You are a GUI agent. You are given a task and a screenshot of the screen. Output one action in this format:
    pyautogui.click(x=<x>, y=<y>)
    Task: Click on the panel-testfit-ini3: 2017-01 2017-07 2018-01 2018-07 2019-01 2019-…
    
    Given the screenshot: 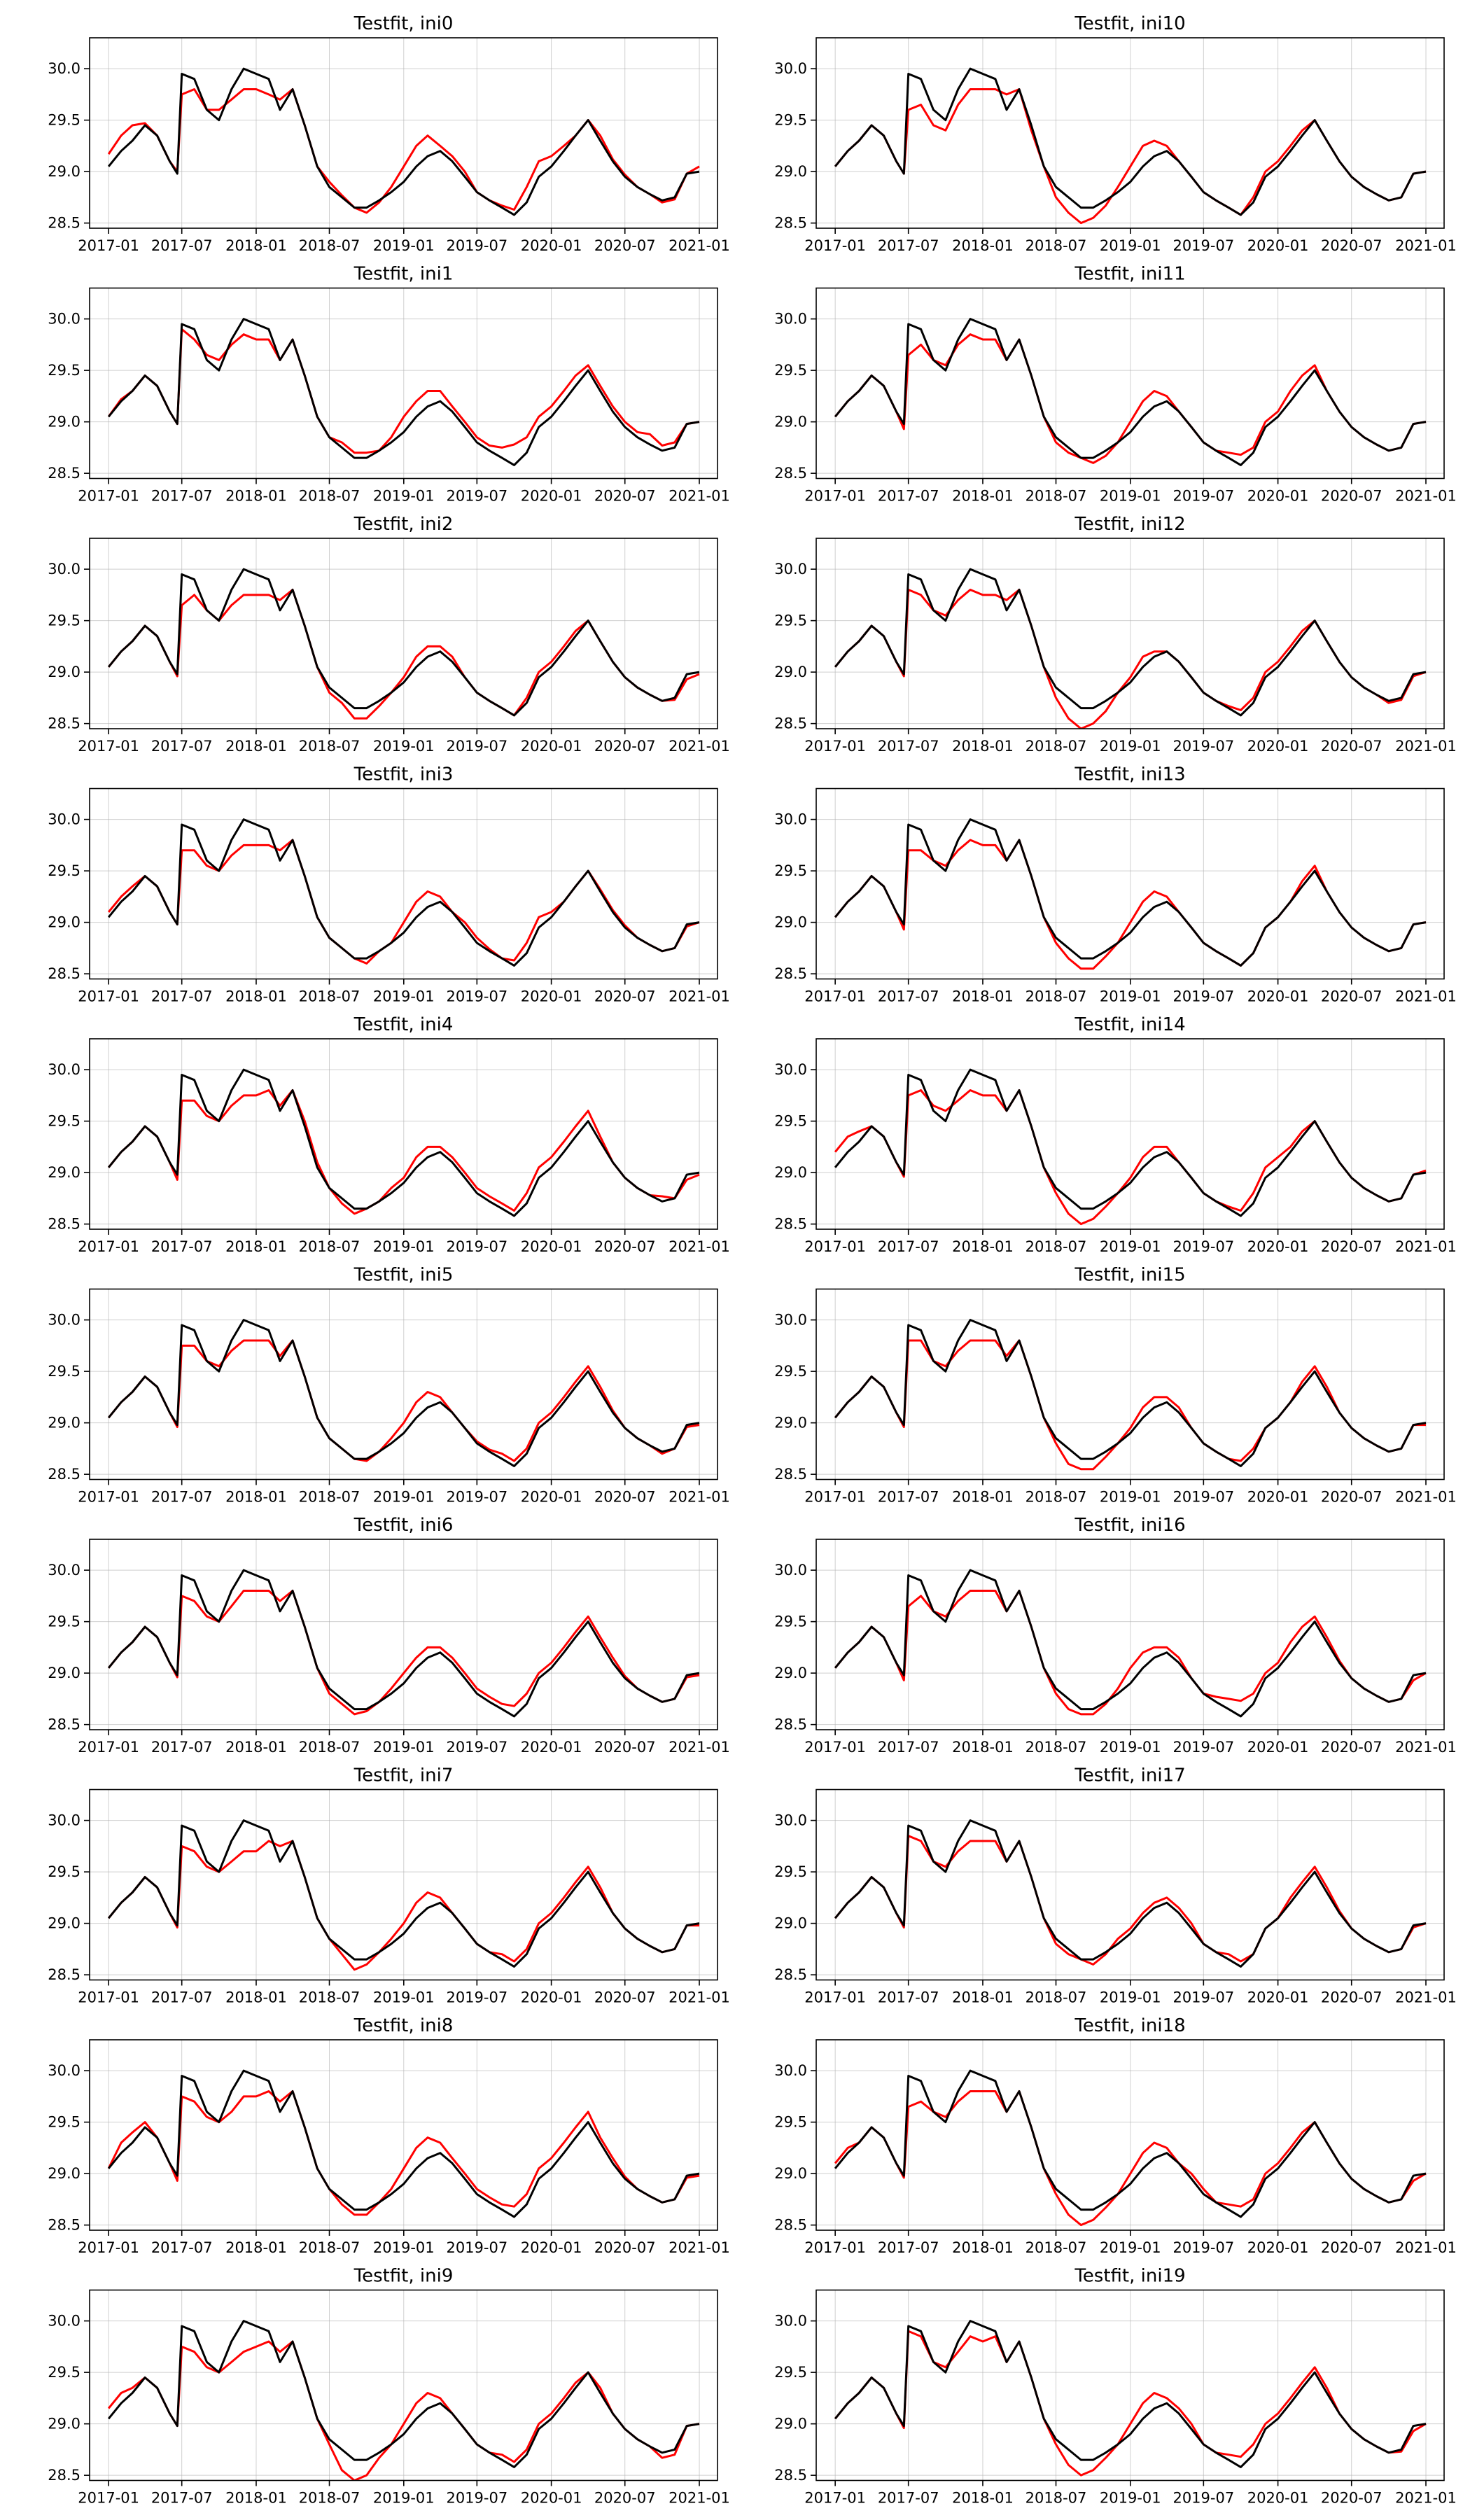 What is the action you would take?
    pyautogui.click(x=389, y=884)
    